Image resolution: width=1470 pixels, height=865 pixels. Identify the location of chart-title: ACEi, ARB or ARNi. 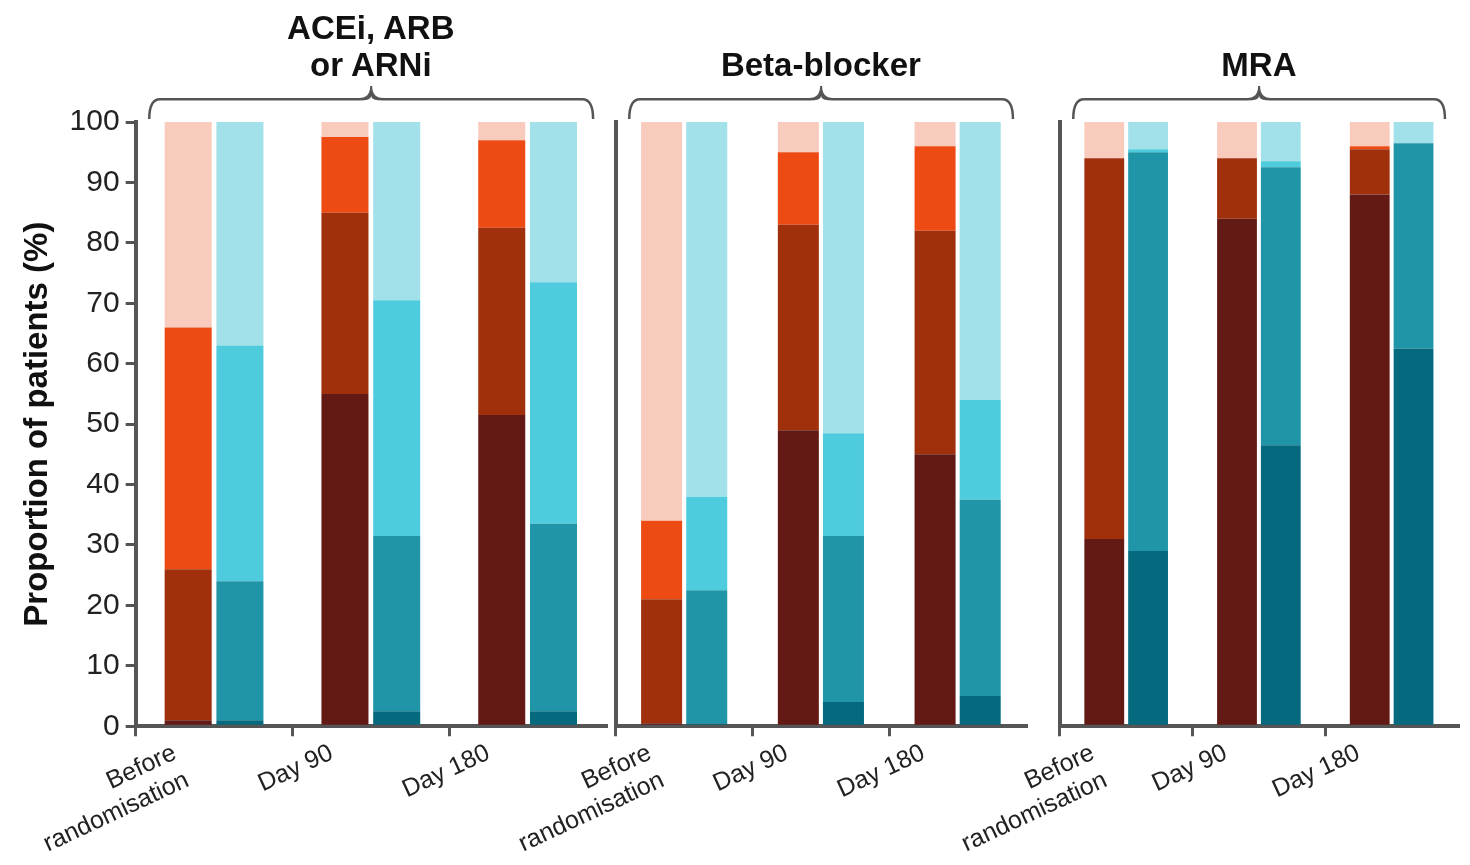
(371, 46).